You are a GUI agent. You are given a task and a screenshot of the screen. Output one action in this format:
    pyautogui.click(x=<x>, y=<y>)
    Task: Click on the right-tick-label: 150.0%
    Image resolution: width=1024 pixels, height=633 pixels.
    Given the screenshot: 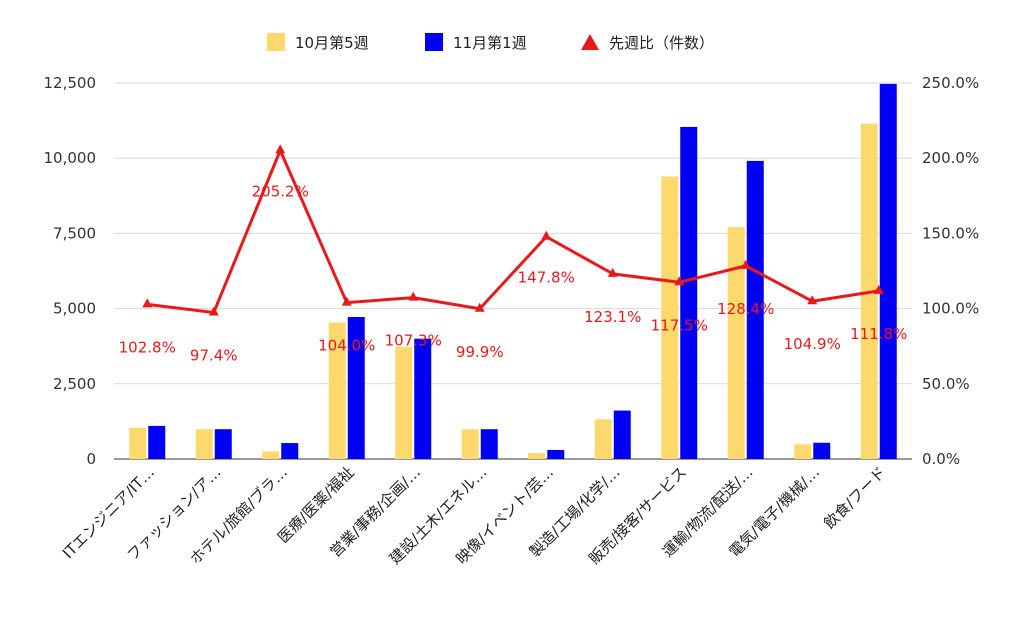 What is the action you would take?
    pyautogui.click(x=950, y=233)
    